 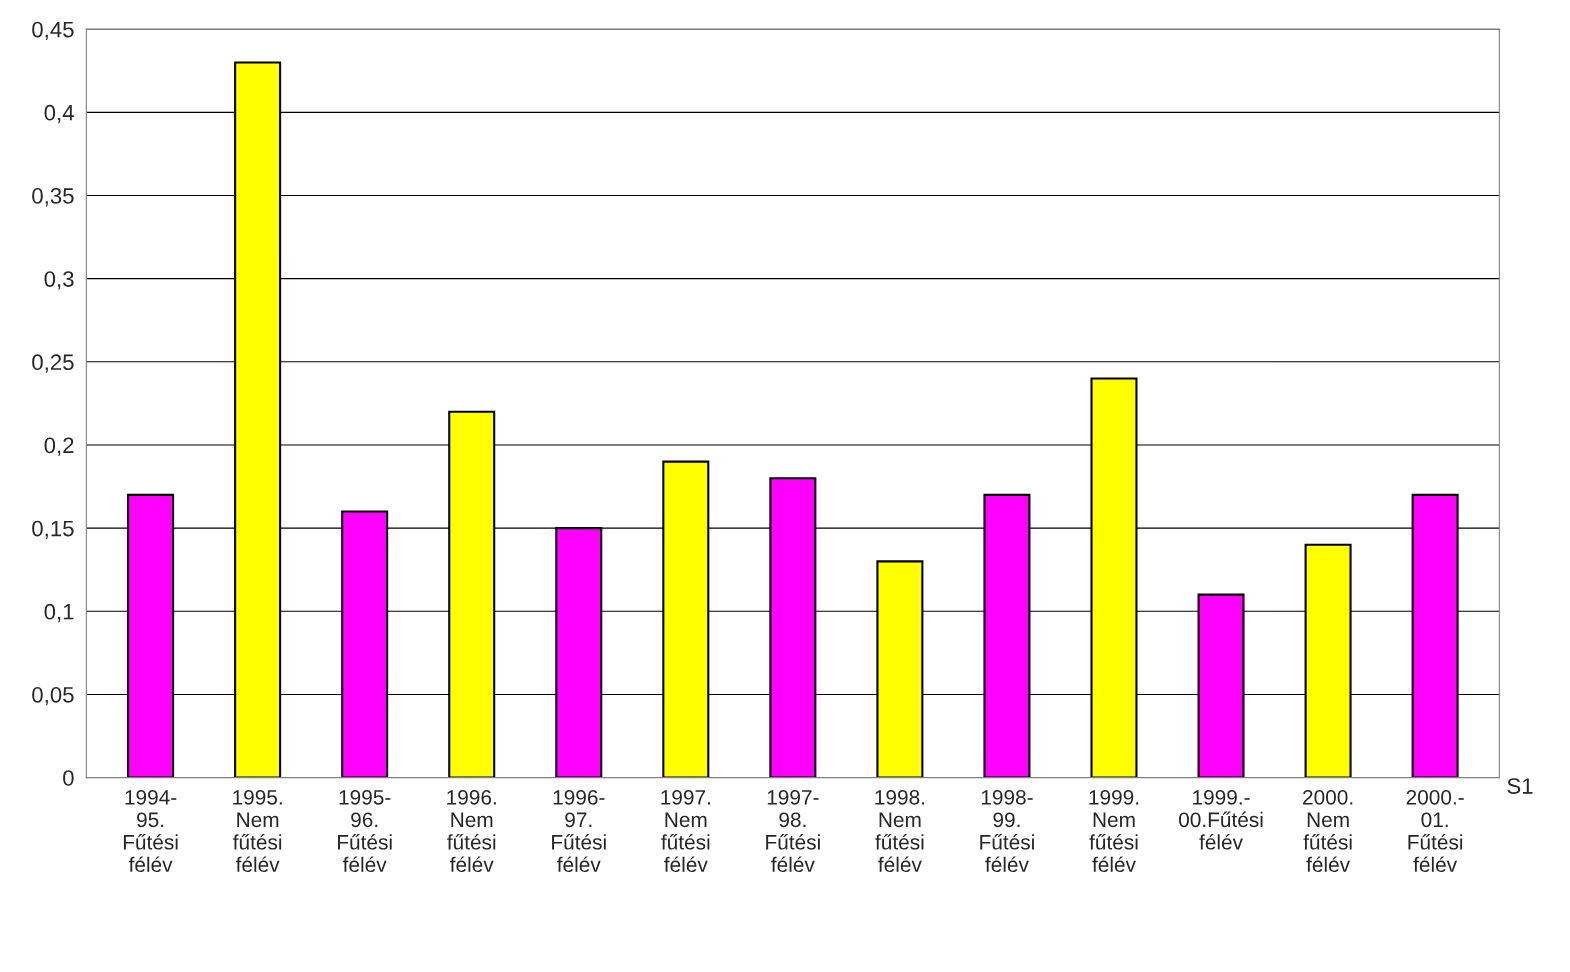 I want to click on x-tick-label: 1995. Nem fűtési félév, so click(x=257, y=831).